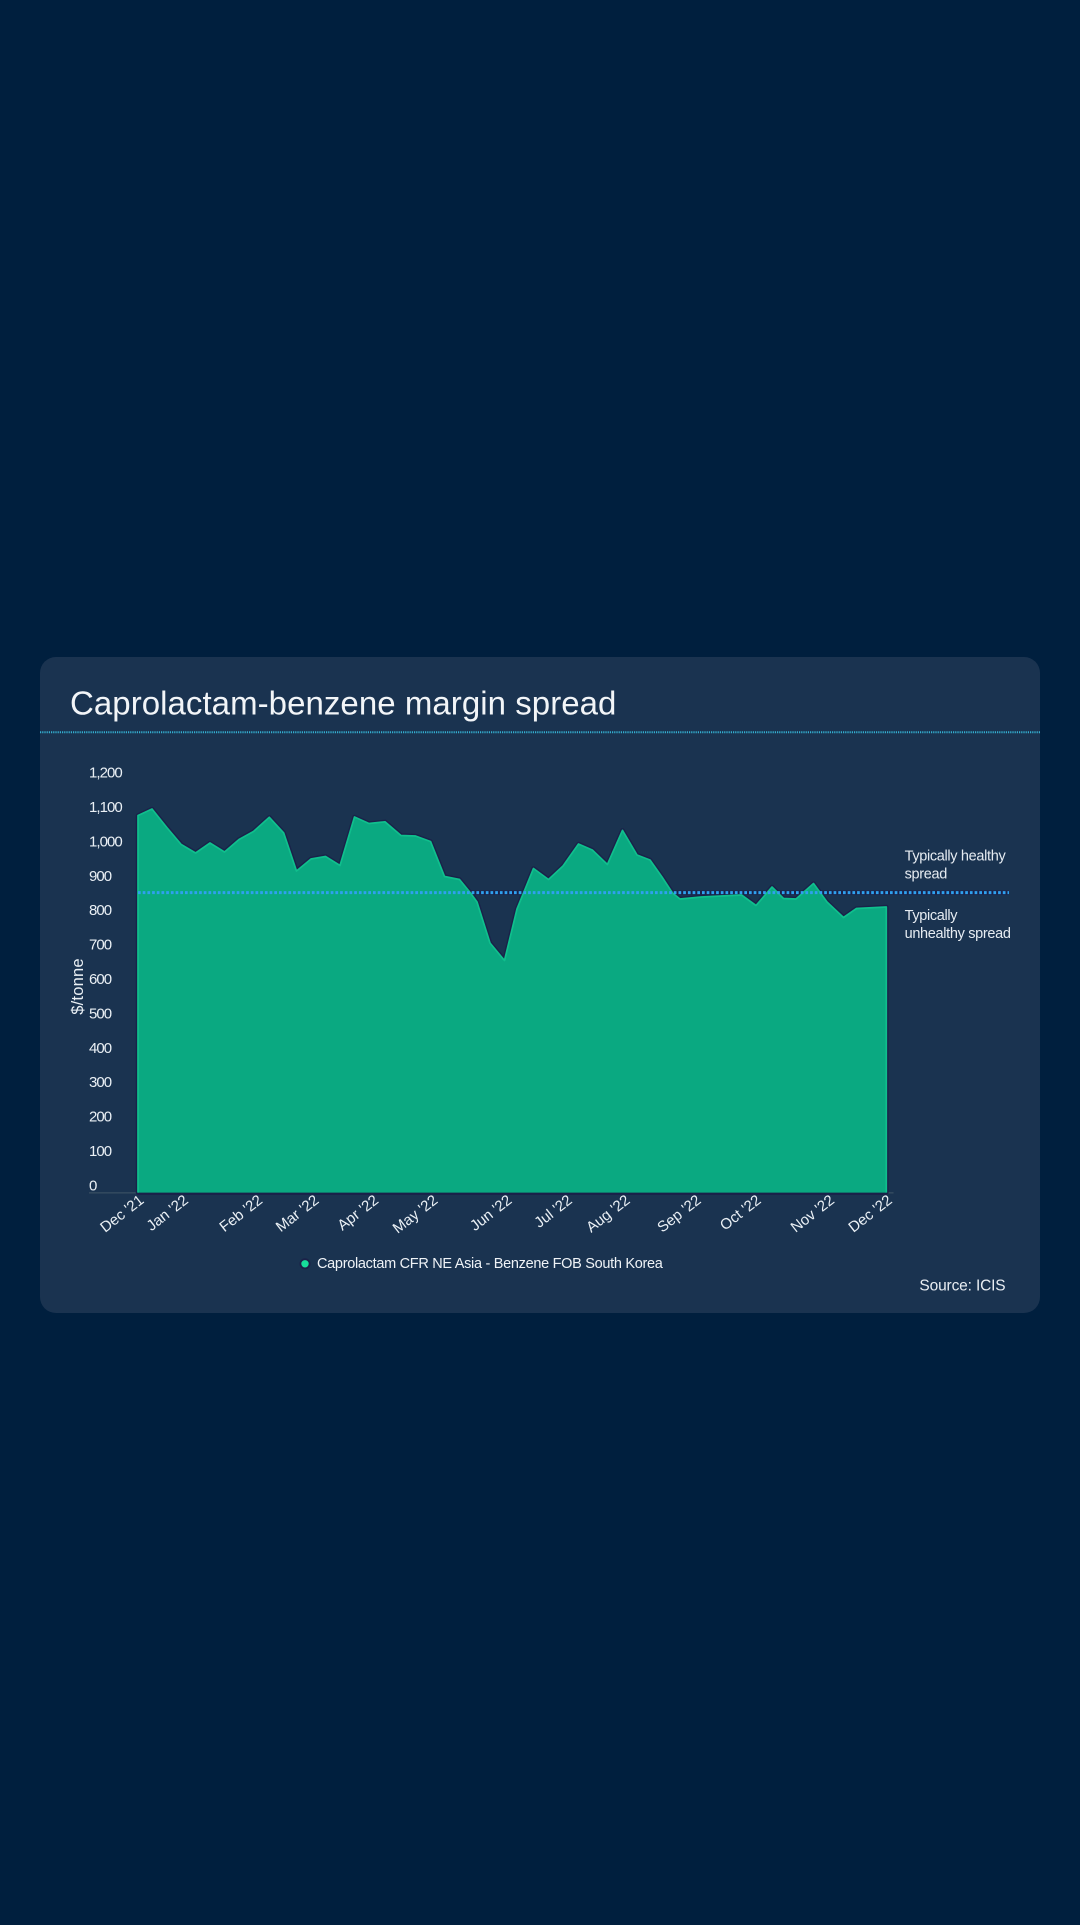  I want to click on svg-text: 1,100, so click(105, 807).